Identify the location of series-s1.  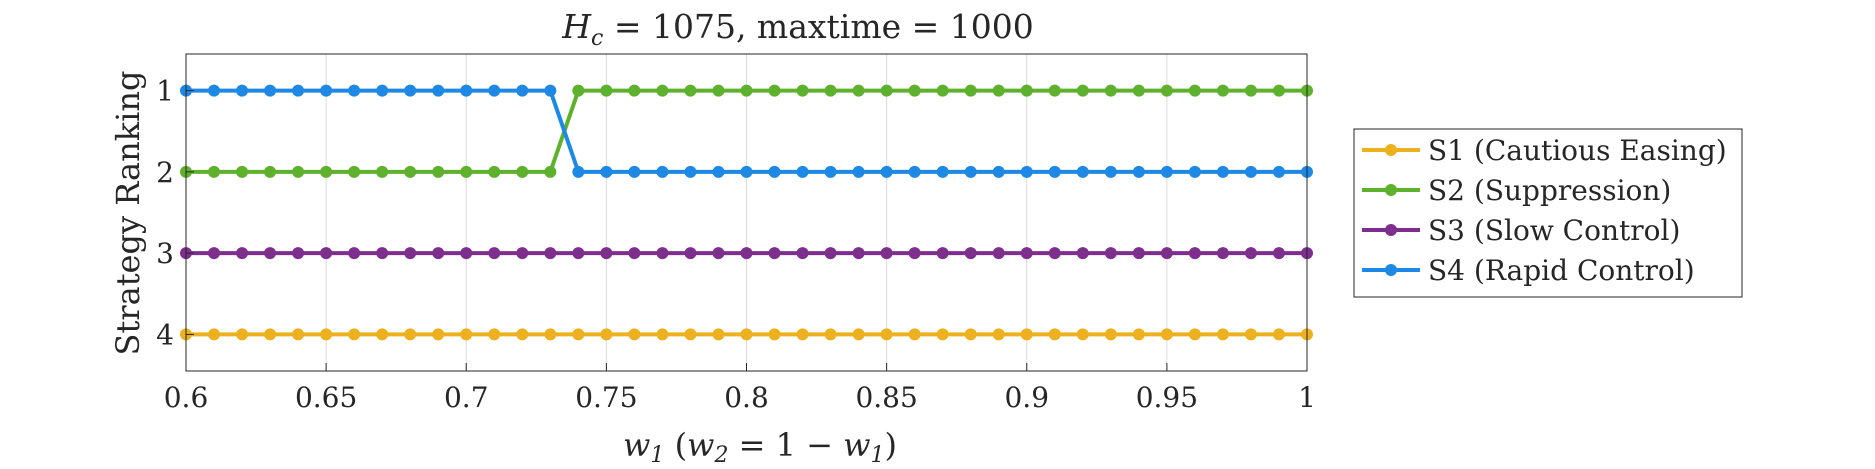
(746, 334).